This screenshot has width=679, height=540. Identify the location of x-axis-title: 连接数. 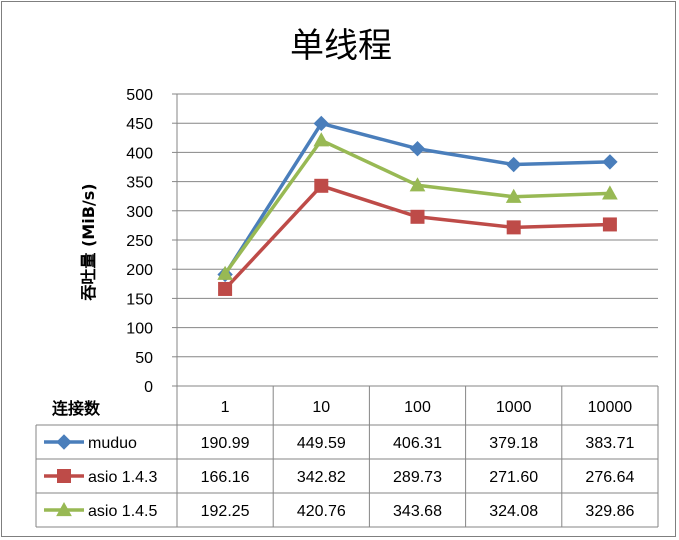
(76, 408).